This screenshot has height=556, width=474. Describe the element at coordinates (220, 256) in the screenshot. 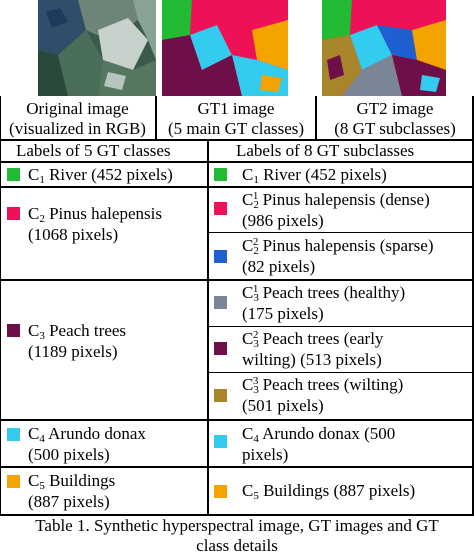

I see `subclass-3-swatch` at that location.